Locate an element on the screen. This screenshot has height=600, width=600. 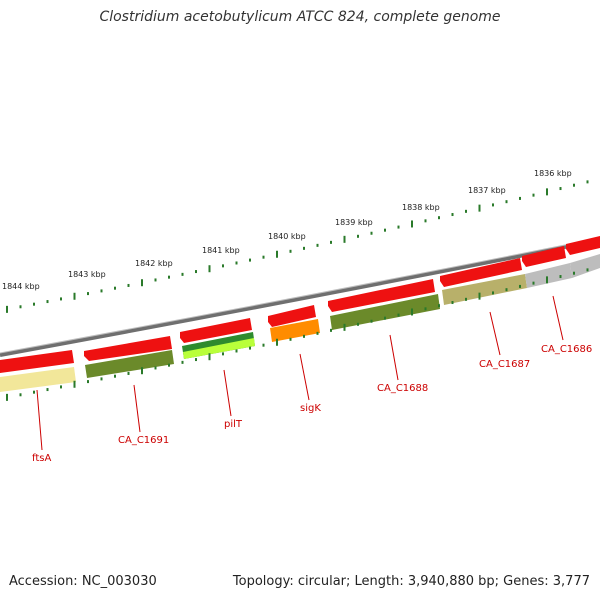
gene-label-CA_C1686: CA_C1686 is located at coordinates (566, 349).